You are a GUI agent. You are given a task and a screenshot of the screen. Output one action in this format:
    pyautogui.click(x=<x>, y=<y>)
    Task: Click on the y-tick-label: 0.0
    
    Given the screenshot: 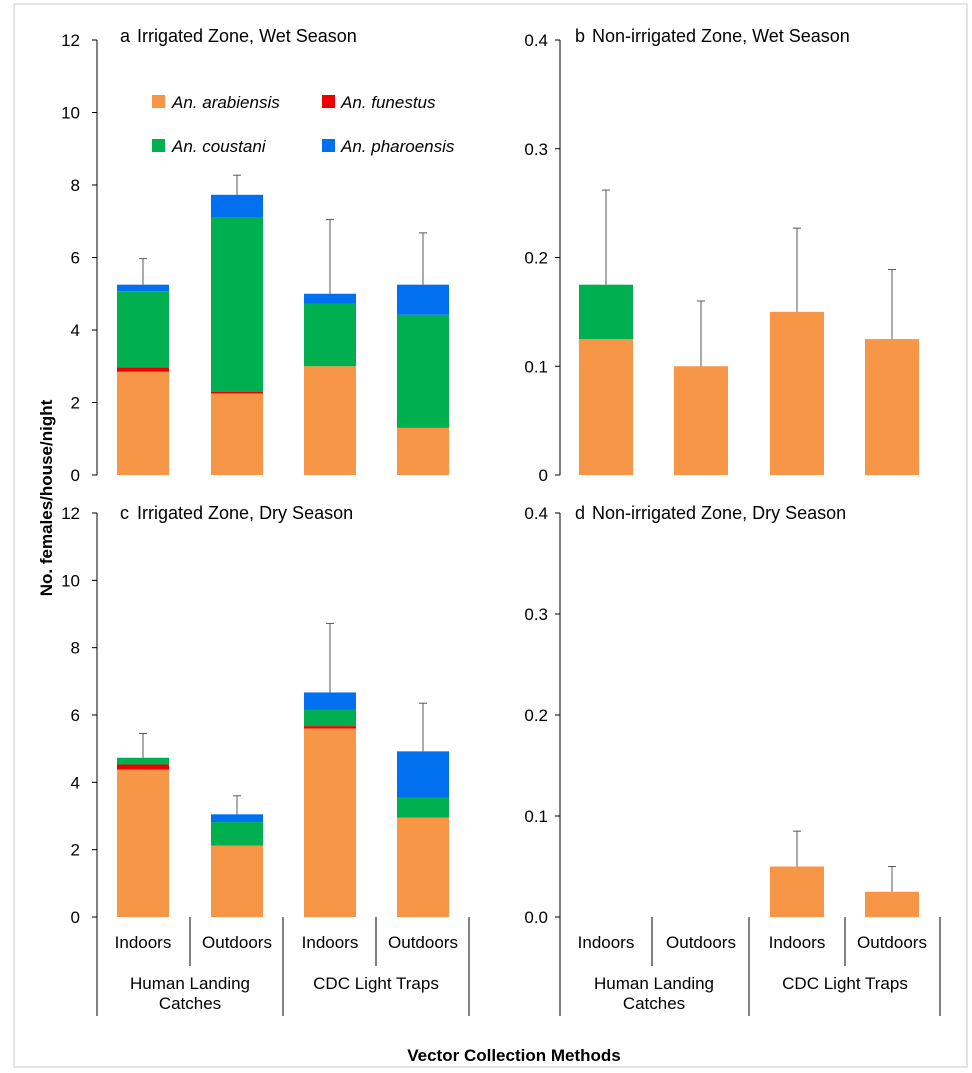 What is the action you would take?
    pyautogui.click(x=536, y=917)
    